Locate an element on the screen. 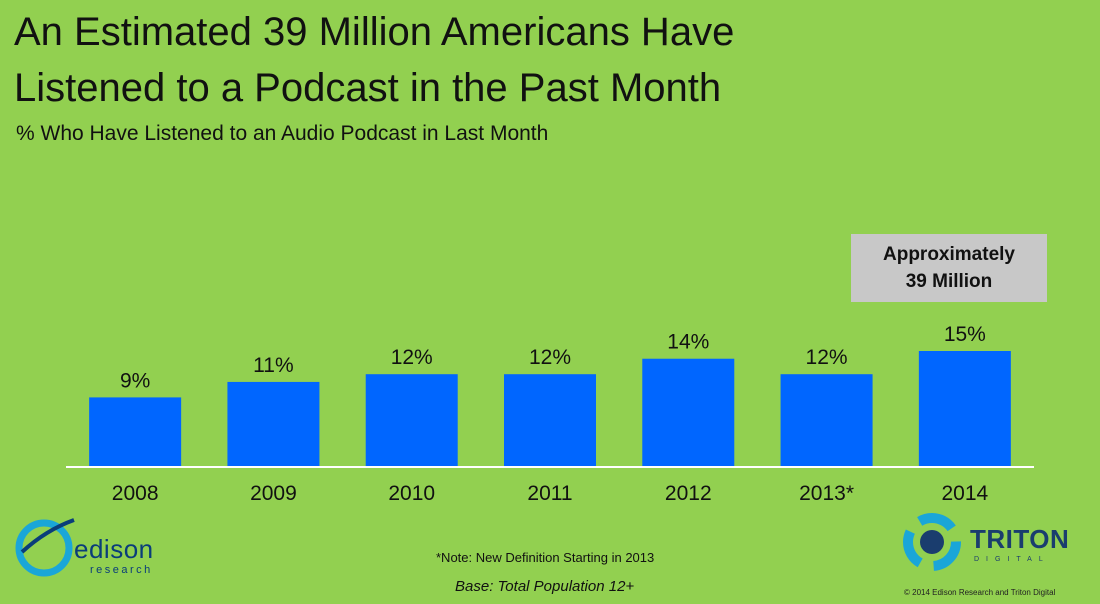 The width and height of the screenshot is (1100, 604). callout-line-1: Approximately is located at coordinates (949, 254).